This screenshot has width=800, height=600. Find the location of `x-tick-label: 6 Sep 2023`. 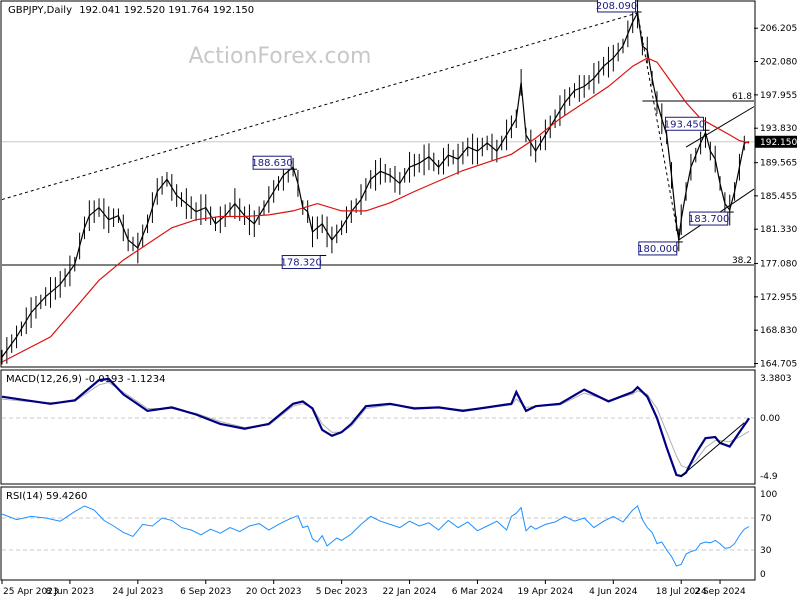

x-tick-label: 6 Sep 2023 is located at coordinates (205, 592).